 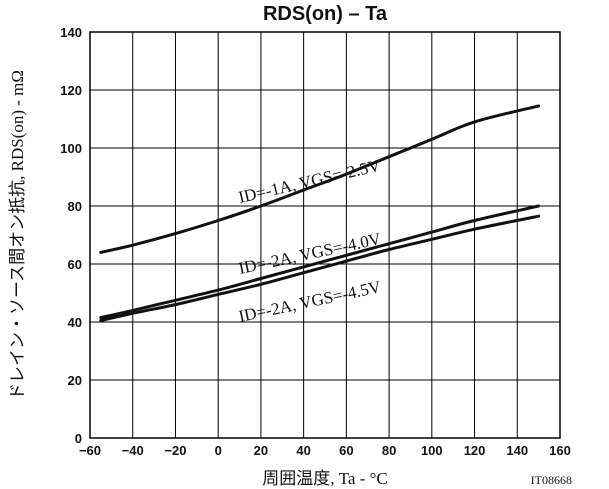 I want to click on y-tick-label: 0, so click(x=78, y=438).